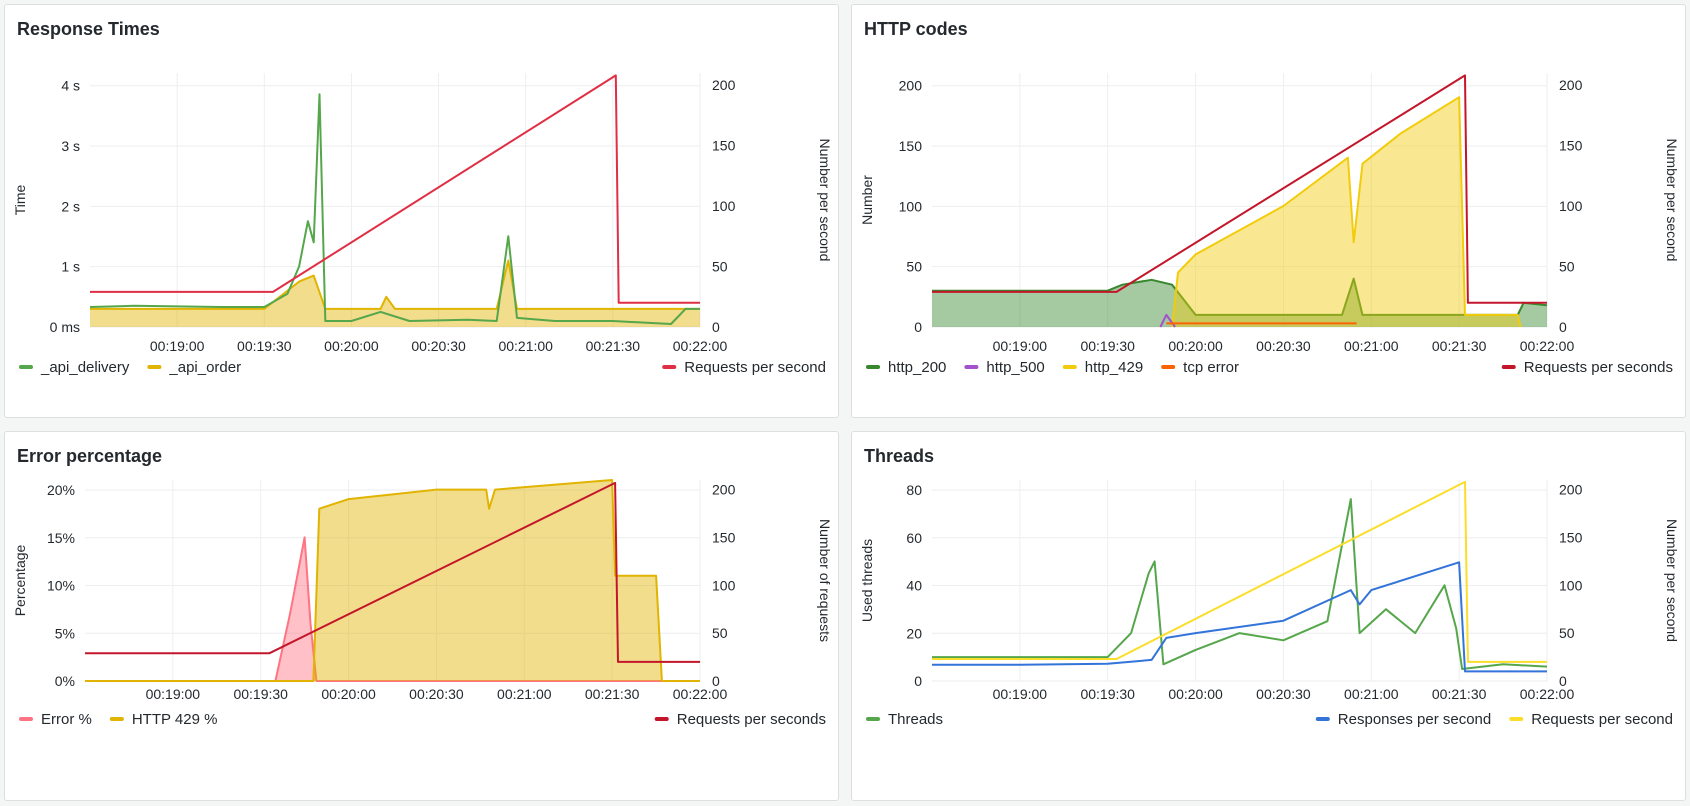 The image size is (1690, 806). What do you see at coordinates (204, 367) in the screenshot?
I see `legend-item-api-order: _api_order` at bounding box center [204, 367].